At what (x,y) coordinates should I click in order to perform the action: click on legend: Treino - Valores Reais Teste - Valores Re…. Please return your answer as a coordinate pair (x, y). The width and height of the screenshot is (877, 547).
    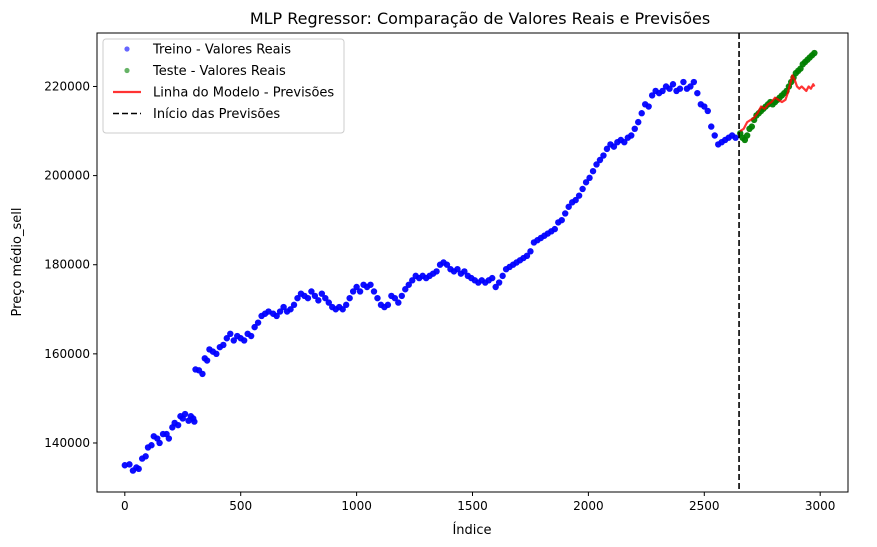
    Looking at the image, I should click on (223, 86).